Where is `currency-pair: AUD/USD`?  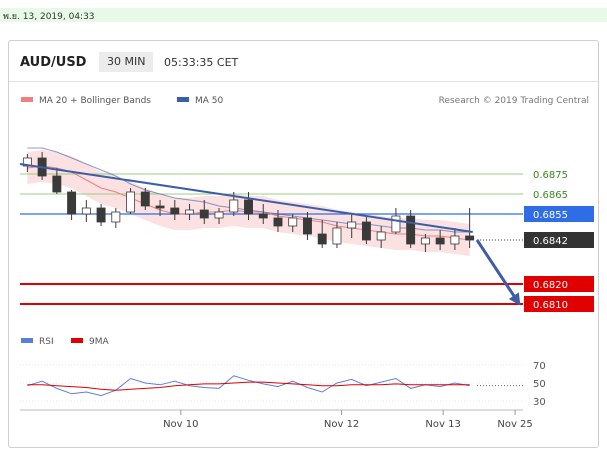 currency-pair: AUD/USD is located at coordinates (53, 62).